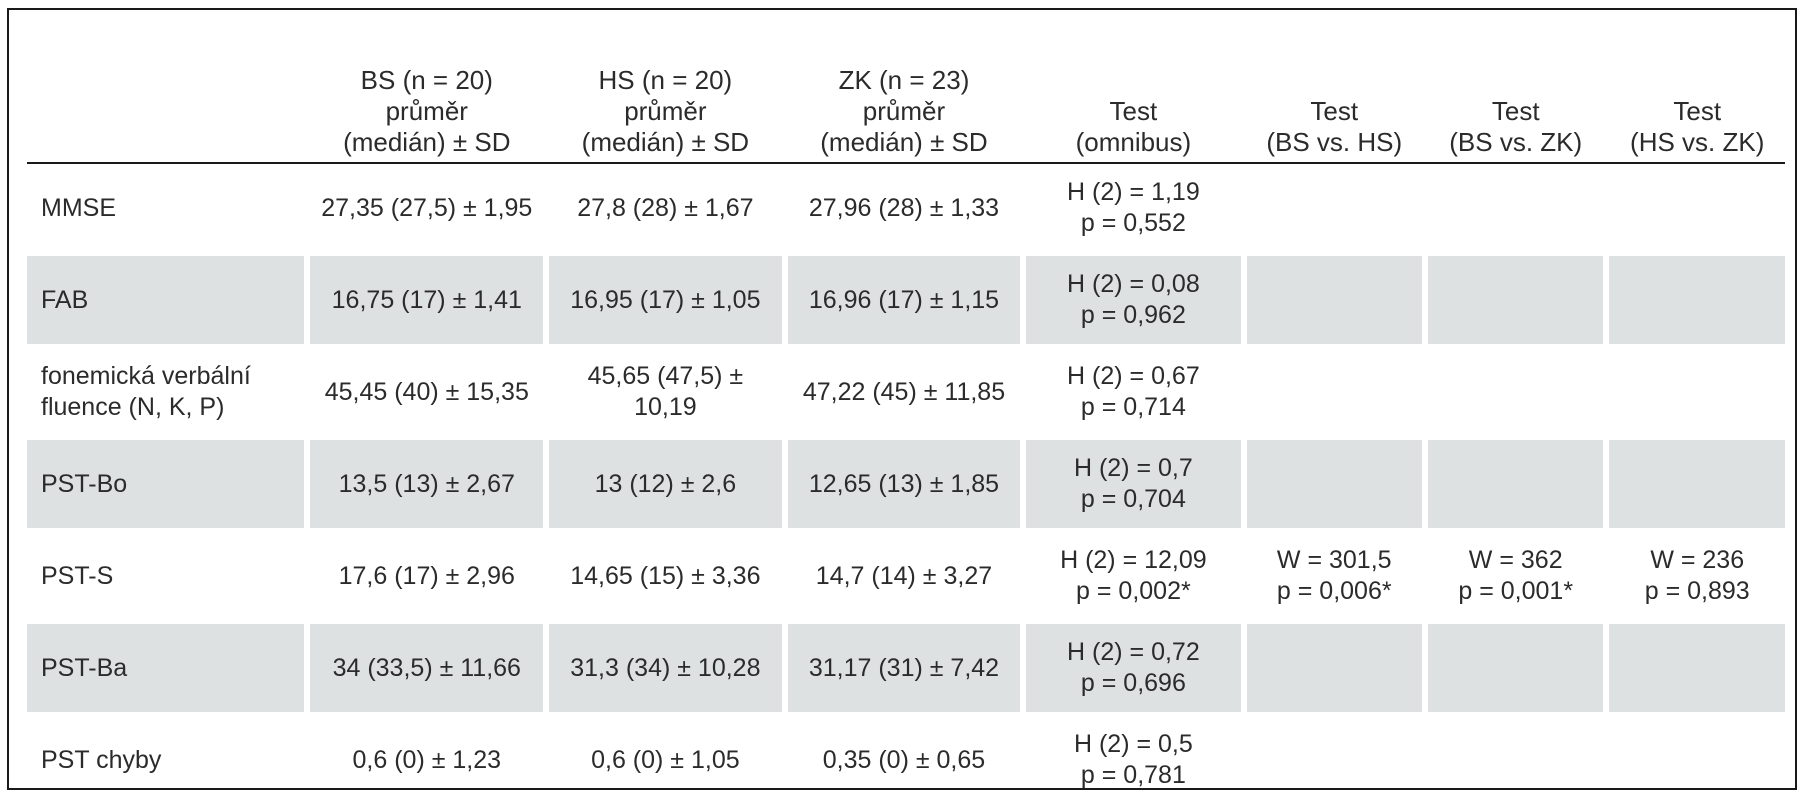 Image resolution: width=1806 pixels, height=808 pixels. Describe the element at coordinates (427, 762) in the screenshot. I see `bs-value: 0,6 (0) ± 1,23` at that location.